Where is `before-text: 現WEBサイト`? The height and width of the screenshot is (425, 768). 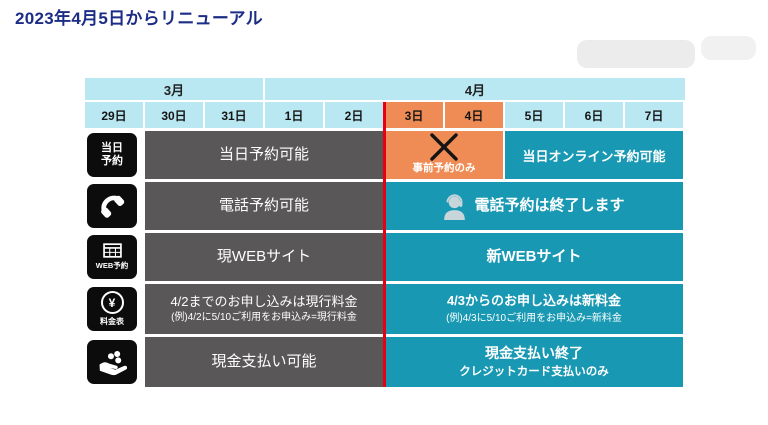 before-text: 現WEBサイト is located at coordinates (264, 256).